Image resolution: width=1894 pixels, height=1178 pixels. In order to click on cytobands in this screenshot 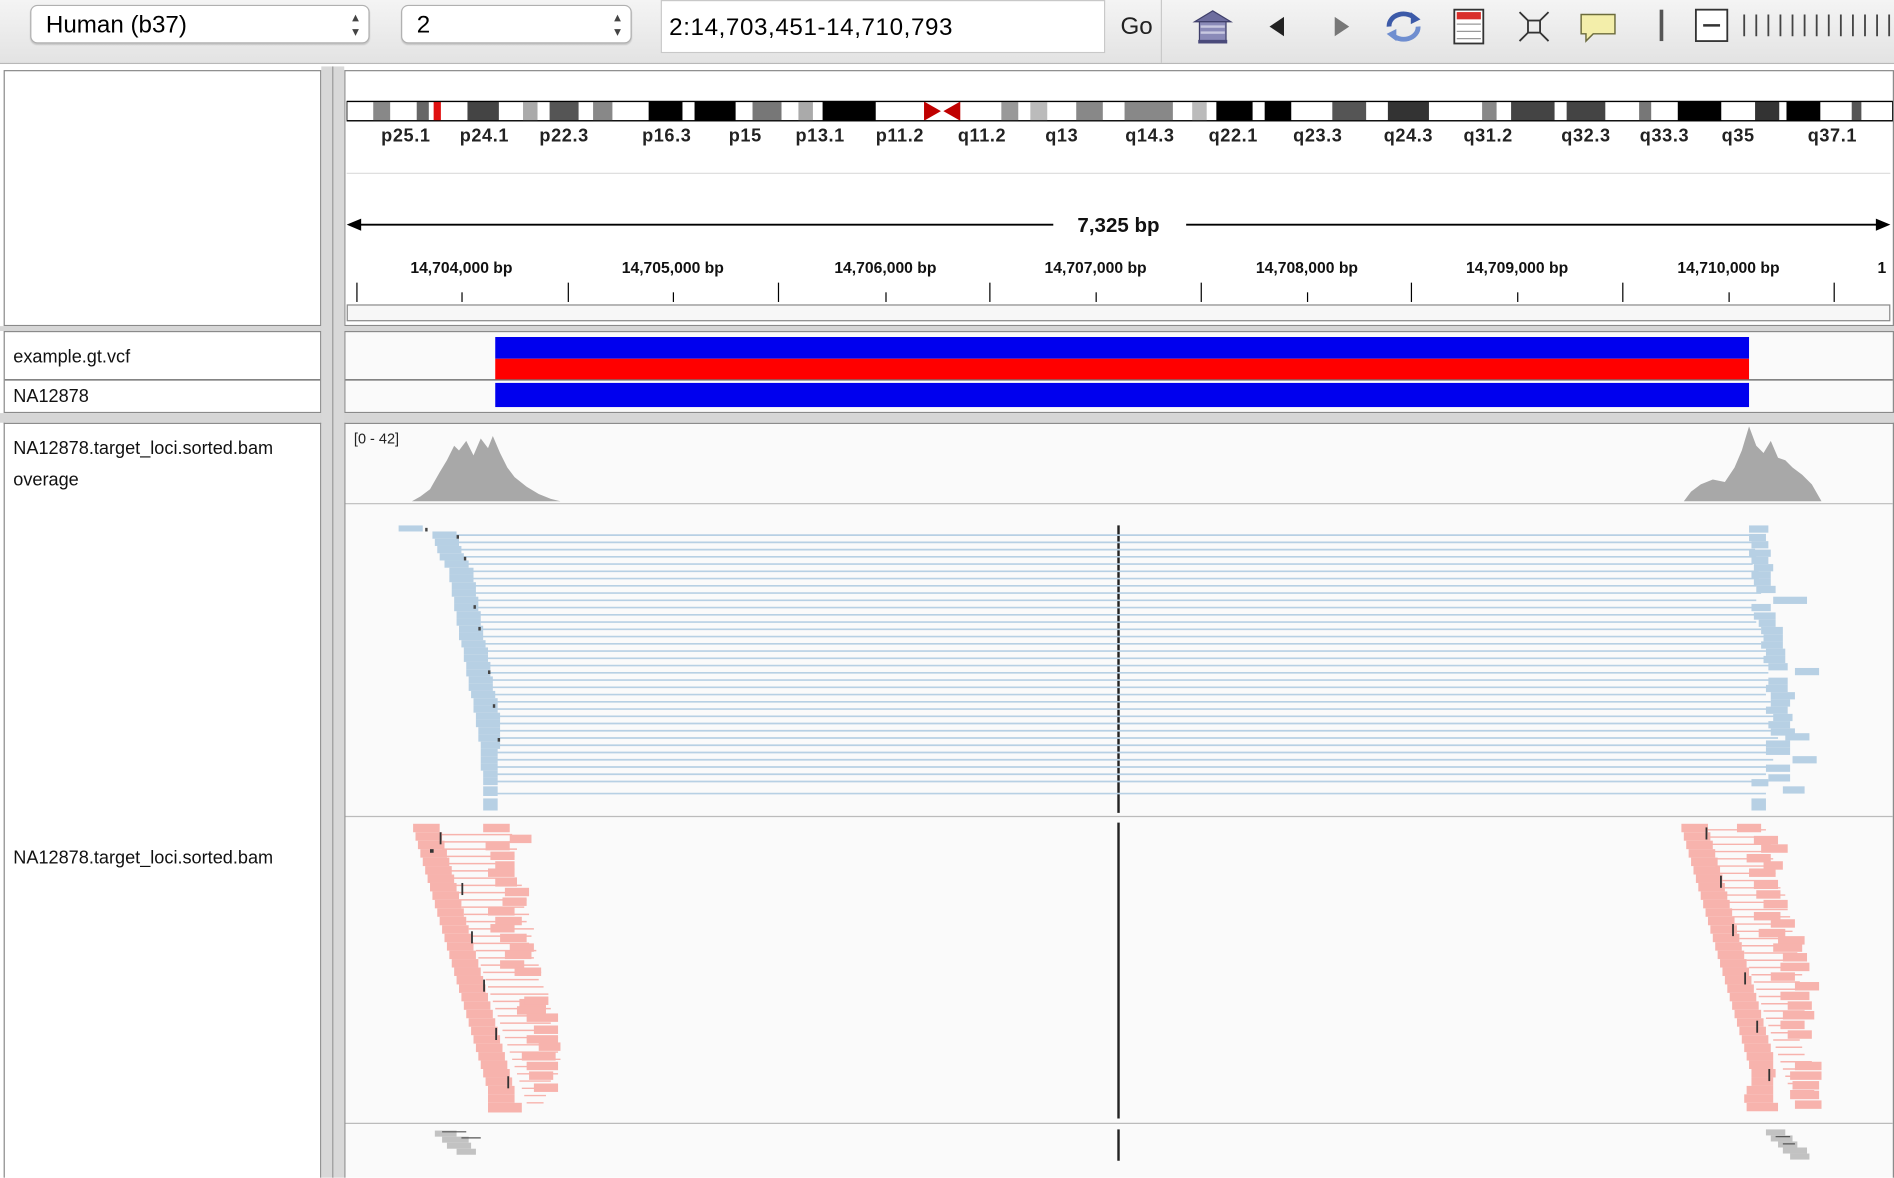, I will do `click(1117, 111)`.